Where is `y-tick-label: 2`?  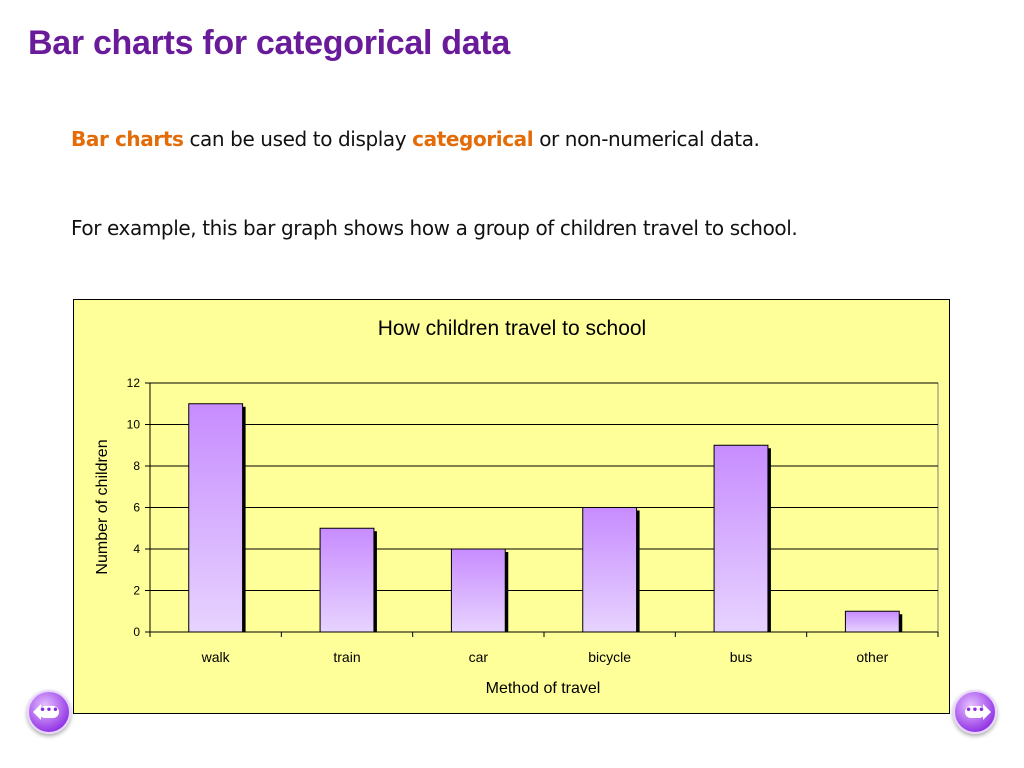
y-tick-label: 2 is located at coordinates (136, 591).